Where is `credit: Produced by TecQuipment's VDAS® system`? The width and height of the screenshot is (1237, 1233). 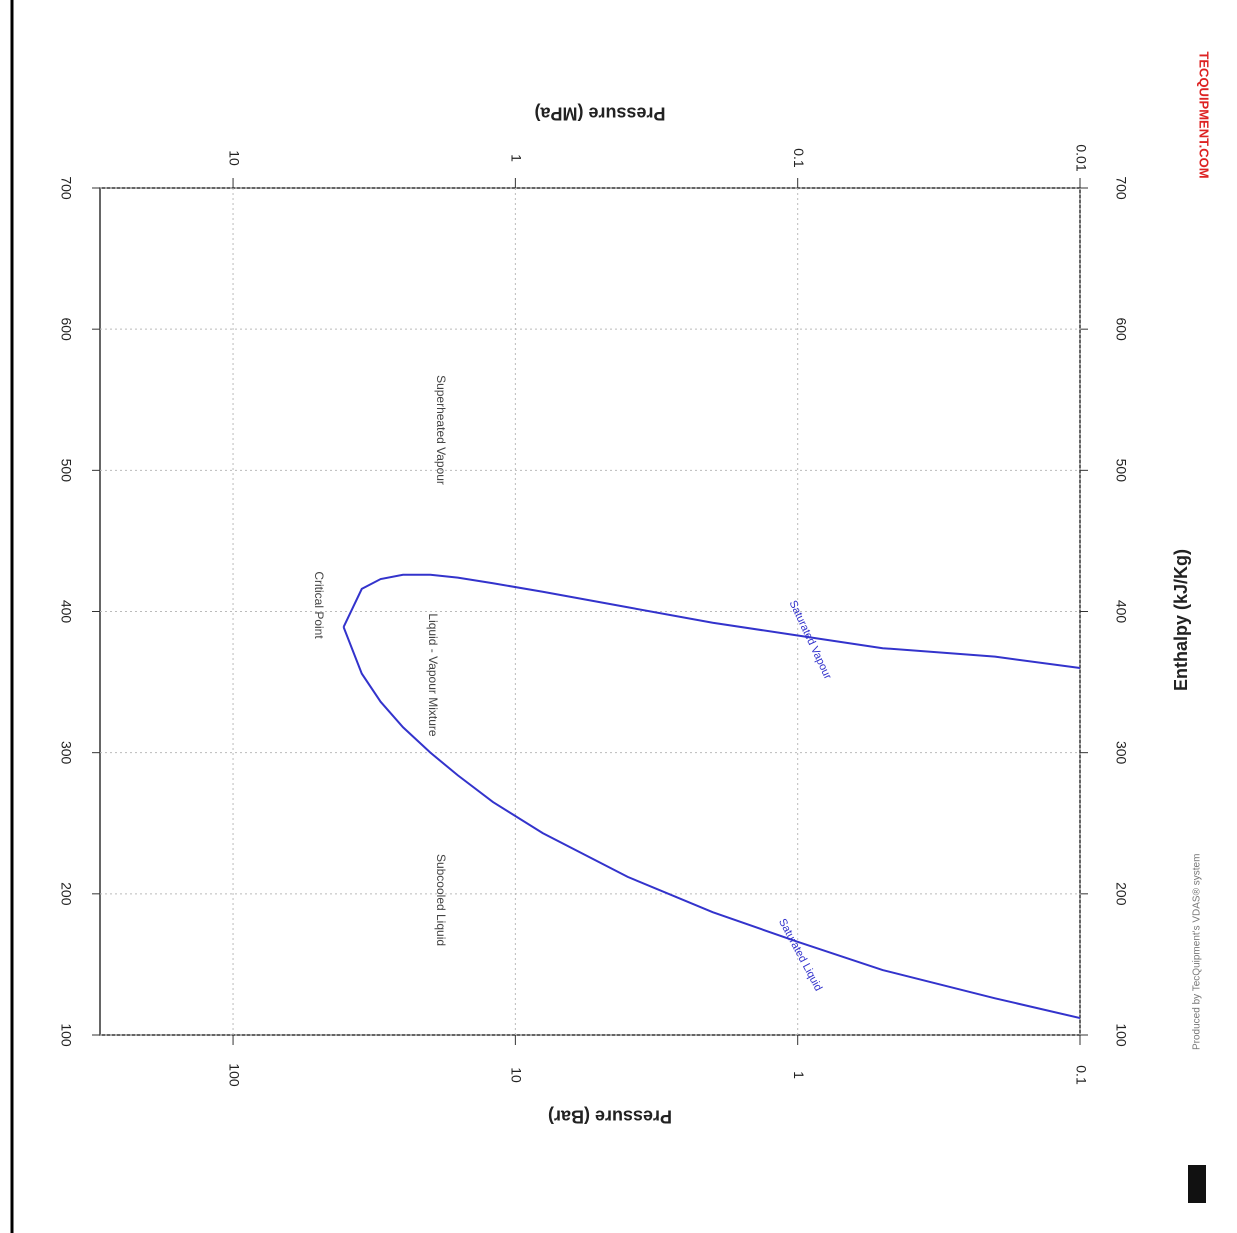
credit: Produced by TecQuipment's VDAS® system is located at coordinates (1197, 952).